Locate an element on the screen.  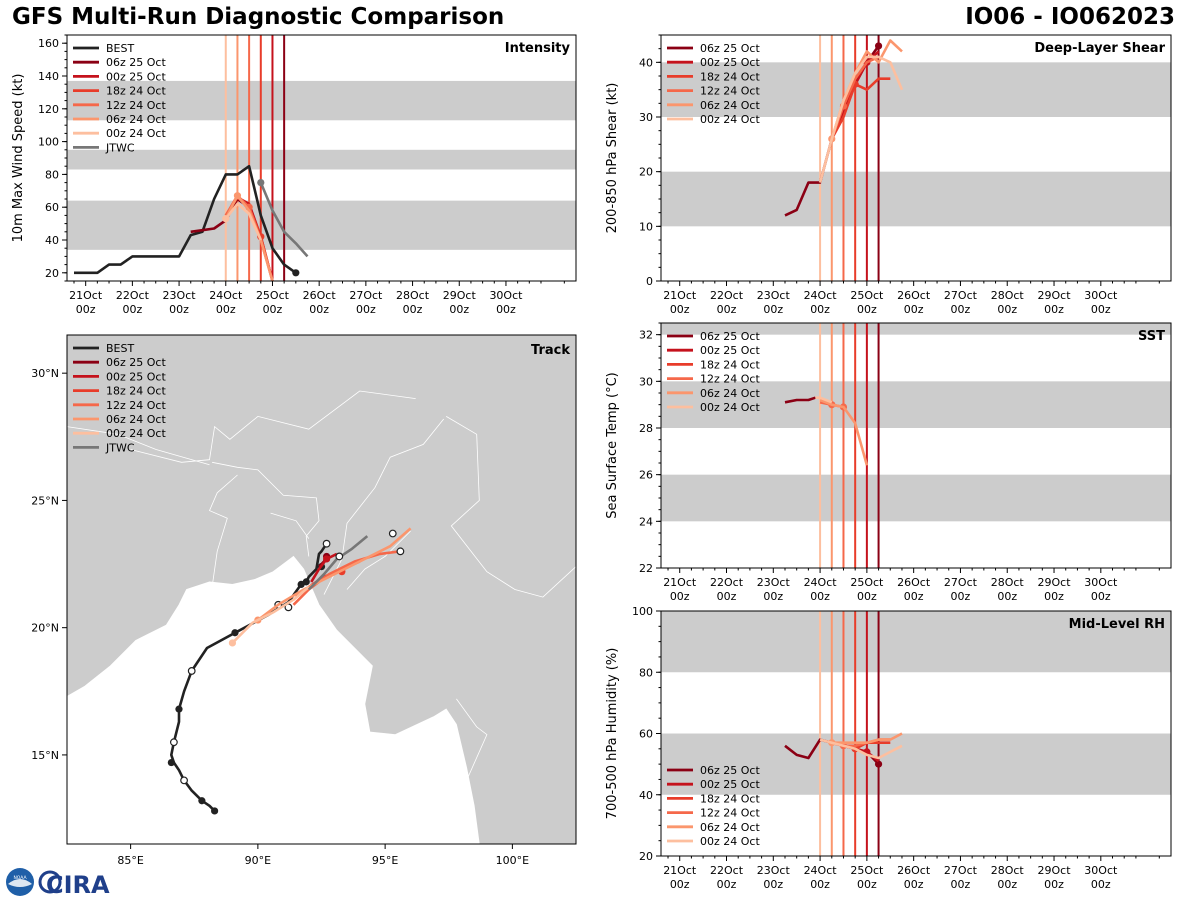
track-legend-label-jtwc: JTWC is located at coordinates (120, 447).